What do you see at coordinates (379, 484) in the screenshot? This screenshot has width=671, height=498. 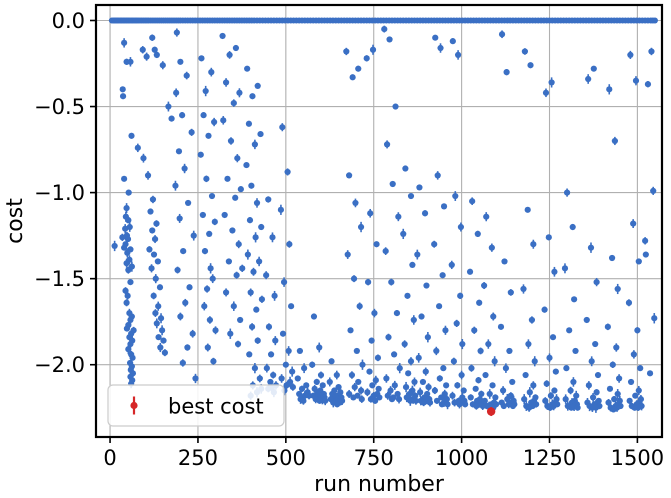 I see `x-axis-label: run number` at bounding box center [379, 484].